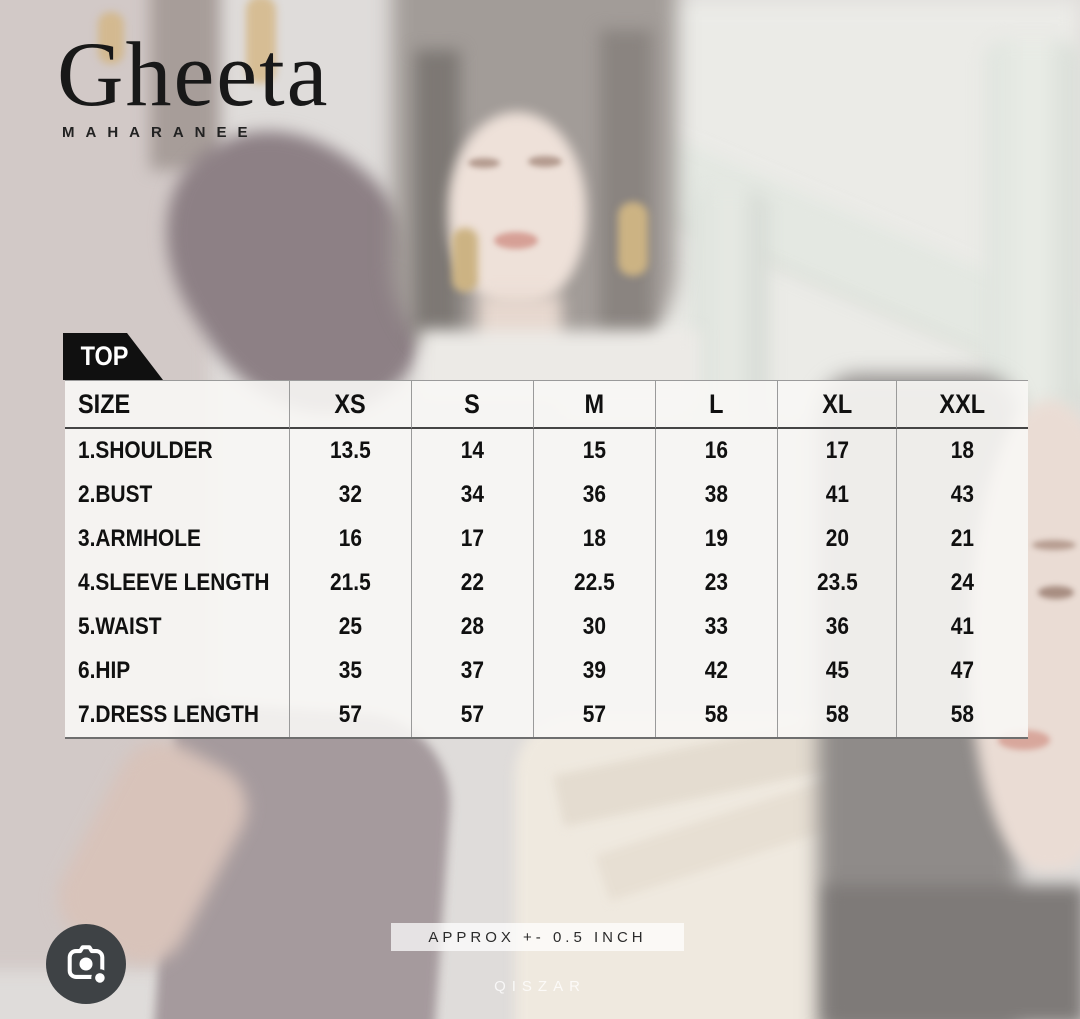 Image resolution: width=1080 pixels, height=1019 pixels. What do you see at coordinates (716, 495) in the screenshot?
I see `size-value: 38` at bounding box center [716, 495].